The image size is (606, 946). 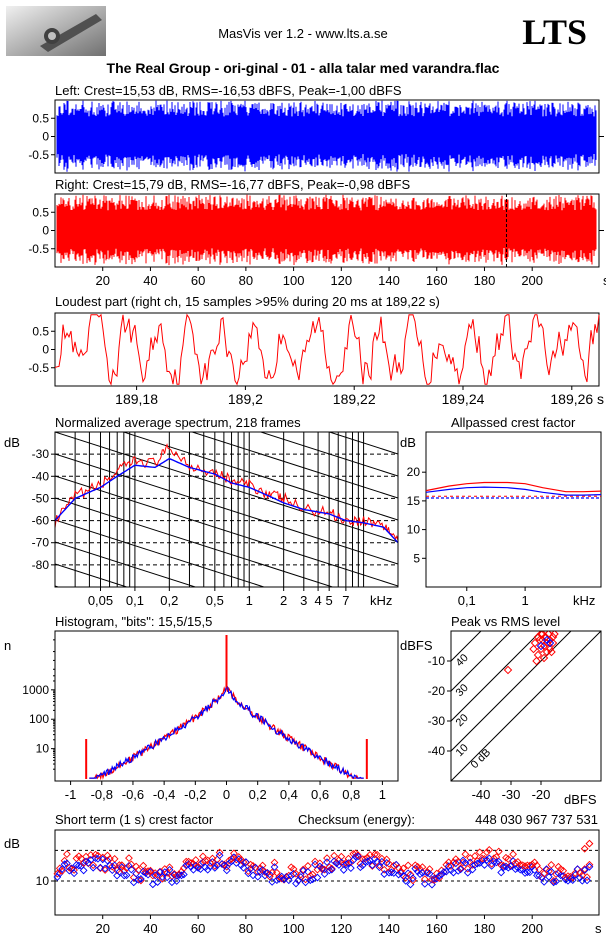 I want to click on histogram-xtick-label: -0,6, so click(x=133, y=794).